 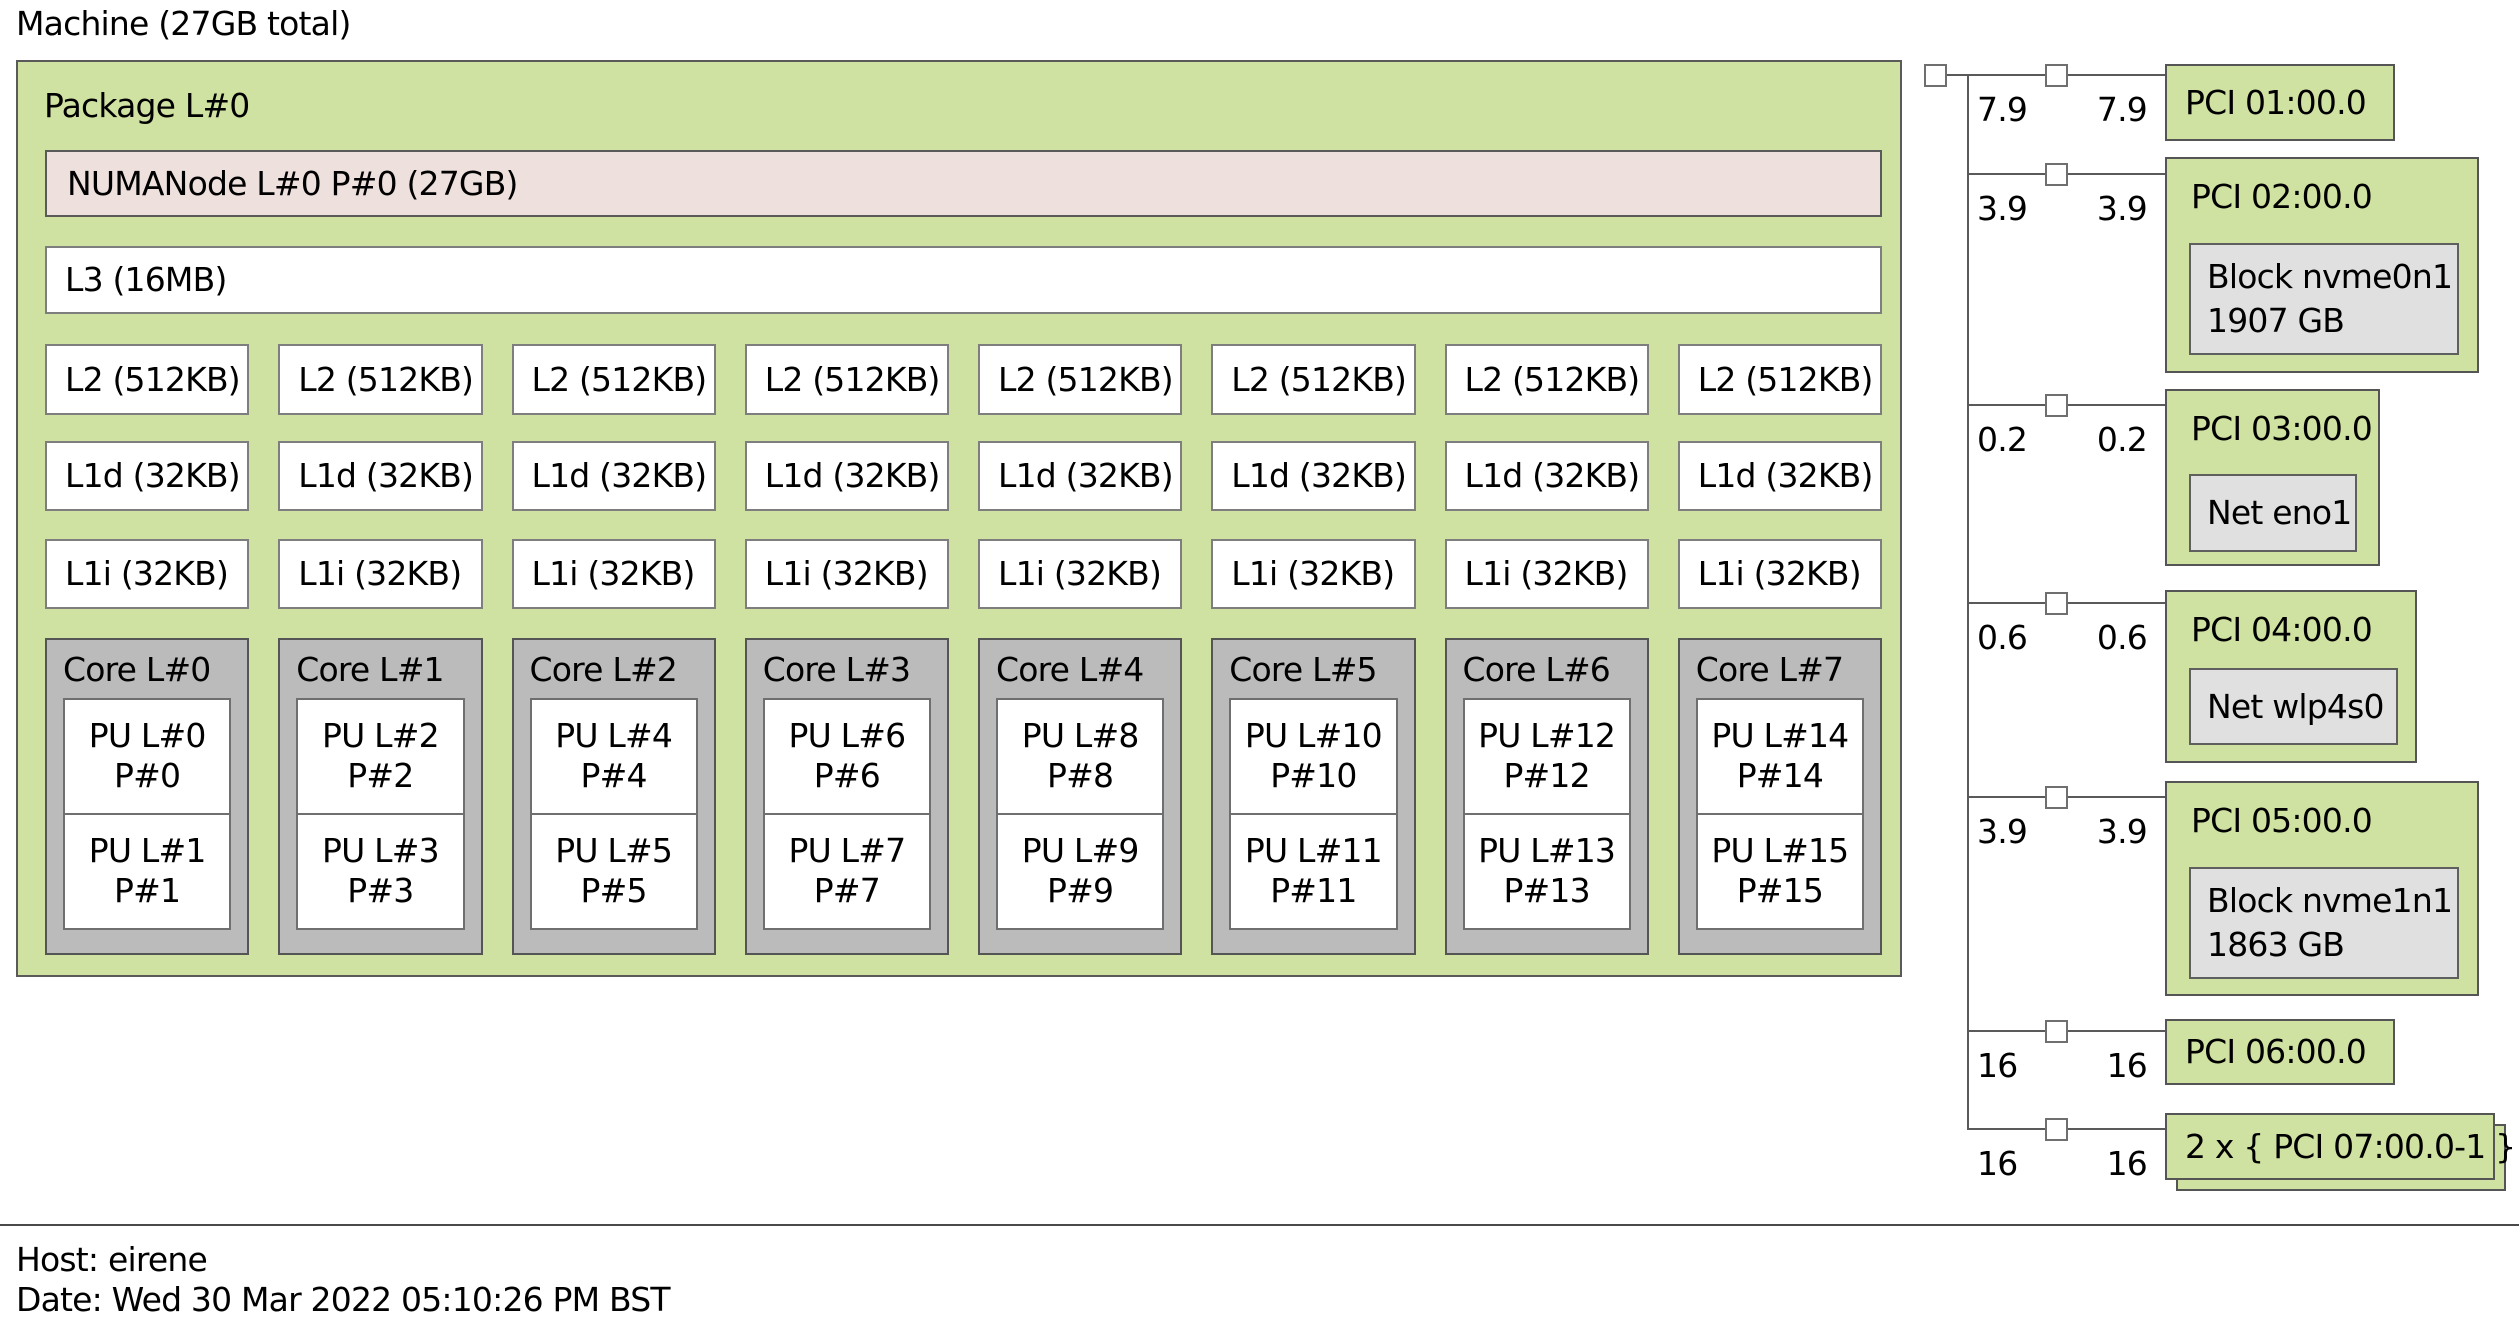 What do you see at coordinates (613, 756) in the screenshot?
I see `pu-box: PU L#4 P#4` at bounding box center [613, 756].